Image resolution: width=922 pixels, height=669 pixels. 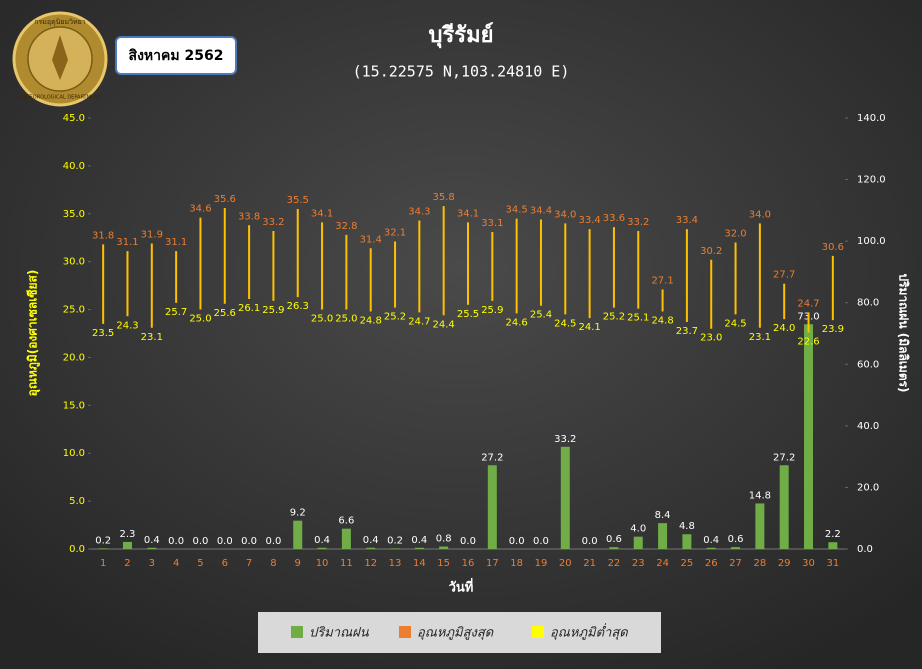 What do you see at coordinates (176, 563) in the screenshot?
I see `x-tick-label: 4` at bounding box center [176, 563].